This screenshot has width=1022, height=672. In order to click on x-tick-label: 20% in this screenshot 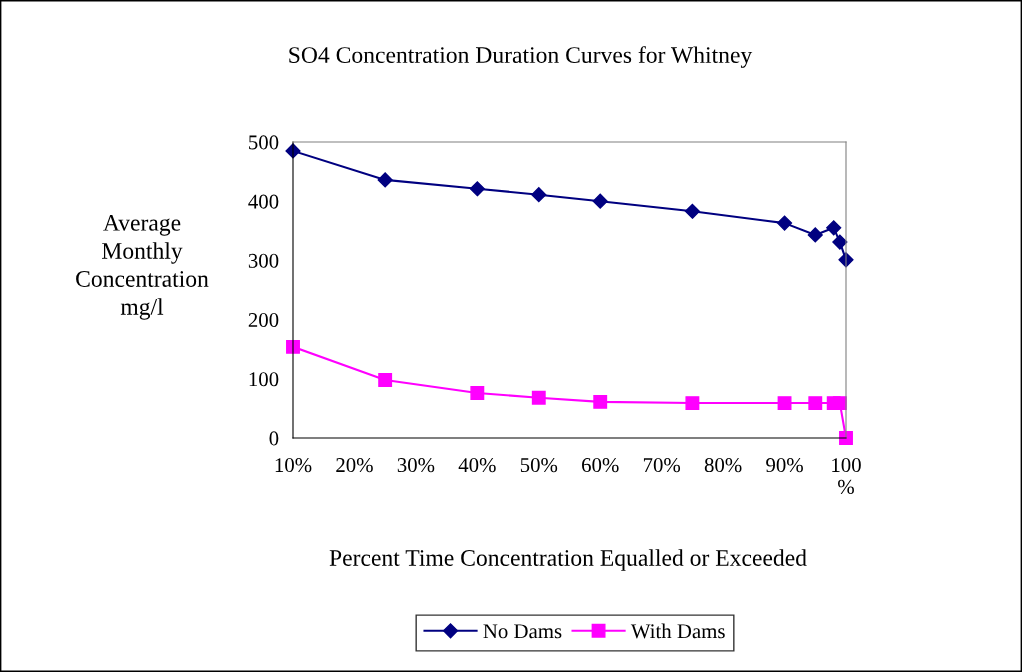, I will do `click(354, 465)`.